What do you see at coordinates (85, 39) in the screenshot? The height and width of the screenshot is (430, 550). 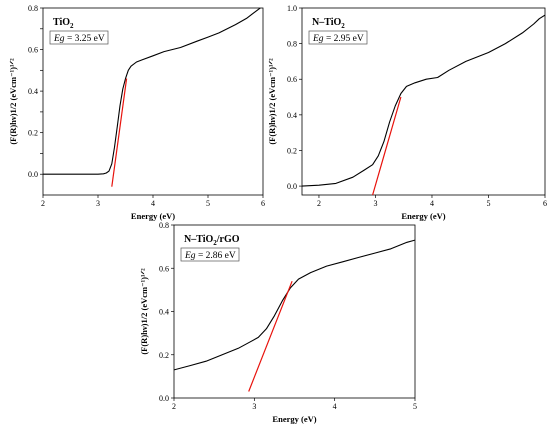 I see `bandgap-value: = 3.25 eV` at bounding box center [85, 39].